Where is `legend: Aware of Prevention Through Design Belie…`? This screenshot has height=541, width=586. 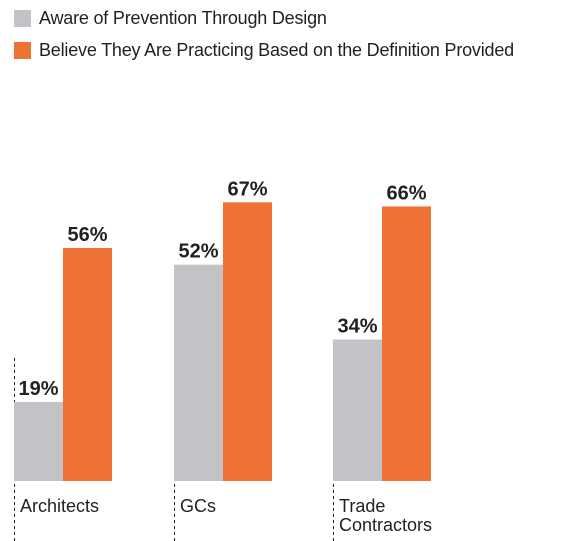 legend: Aware of Prevention Through Design Belie… is located at coordinates (299, 40).